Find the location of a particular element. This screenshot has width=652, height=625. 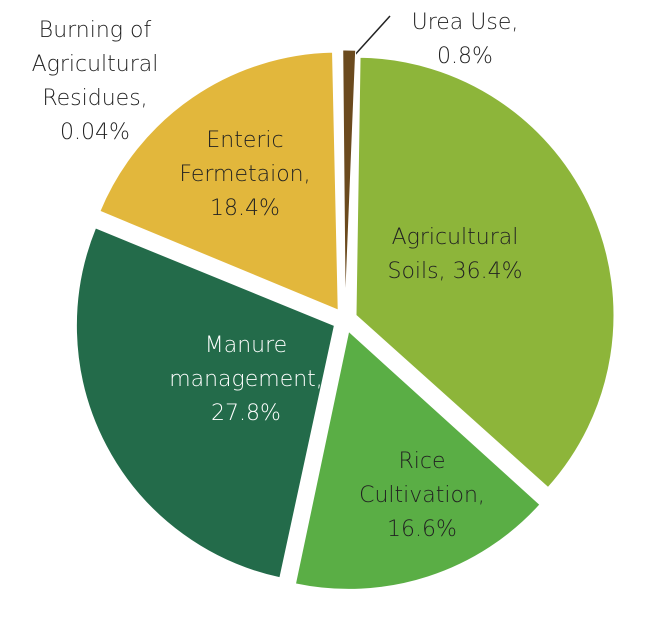

slice-label: Enteric Fermetaion, 18.4% is located at coordinates (245, 175).